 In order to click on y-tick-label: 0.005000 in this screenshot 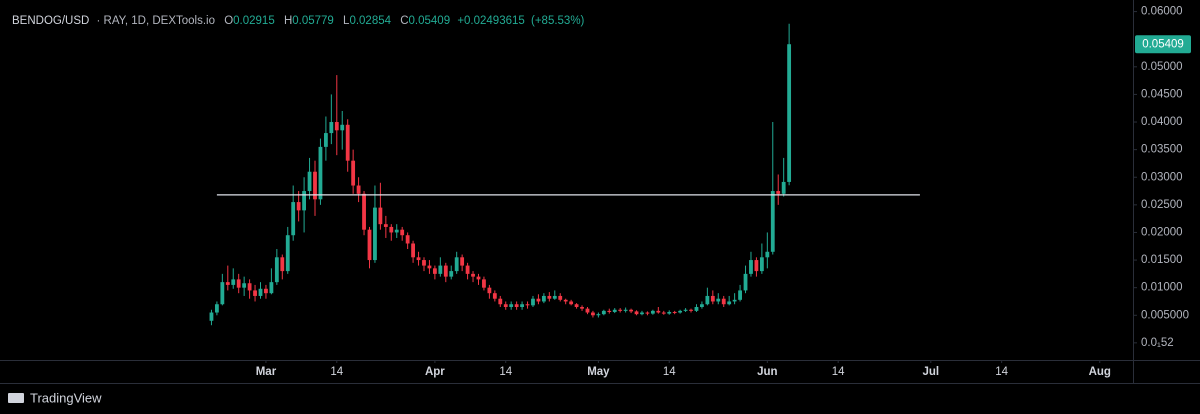, I will do `click(1165, 315)`.